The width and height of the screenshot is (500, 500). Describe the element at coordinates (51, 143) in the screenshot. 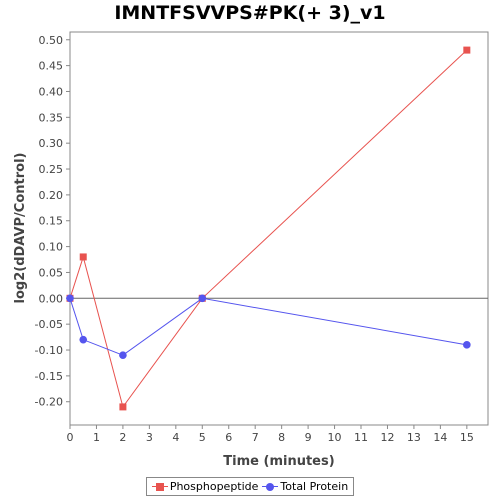

I see `y-tick-label: 0.30` at that location.